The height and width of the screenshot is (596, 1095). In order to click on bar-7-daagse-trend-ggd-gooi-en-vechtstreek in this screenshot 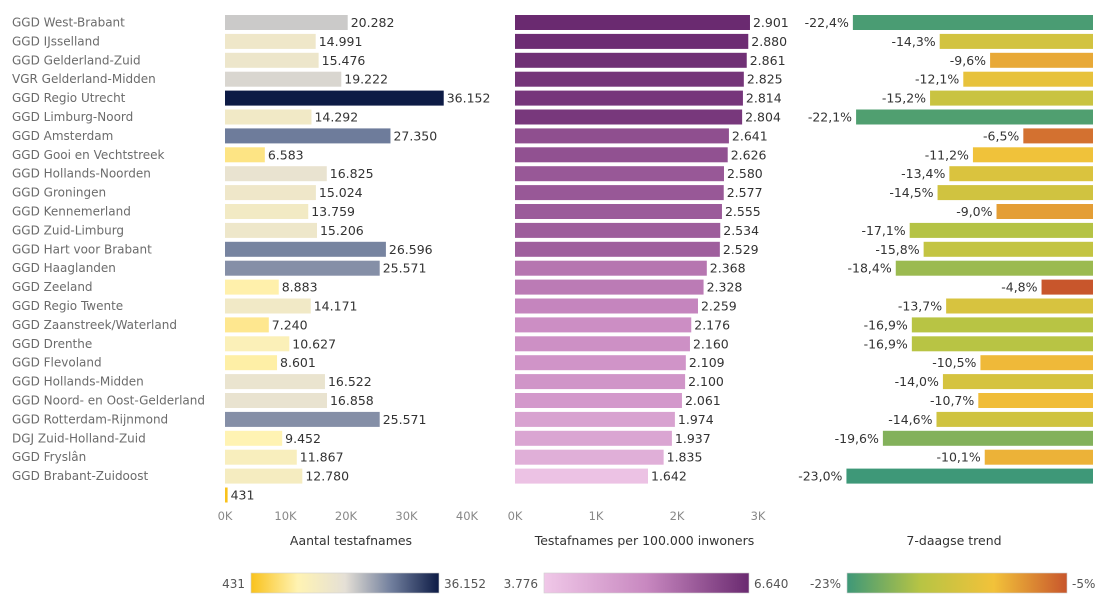, I will do `click(1032, 155)`.